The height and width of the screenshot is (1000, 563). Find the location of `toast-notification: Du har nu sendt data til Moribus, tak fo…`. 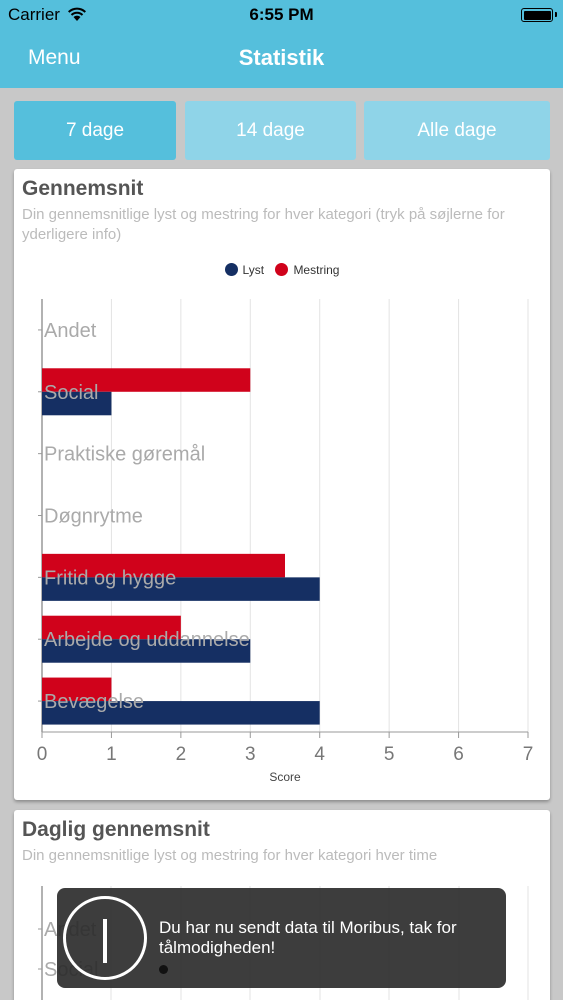

toast-notification: Du har nu sendt data til Moribus, tak fo… is located at coordinates (281, 938).